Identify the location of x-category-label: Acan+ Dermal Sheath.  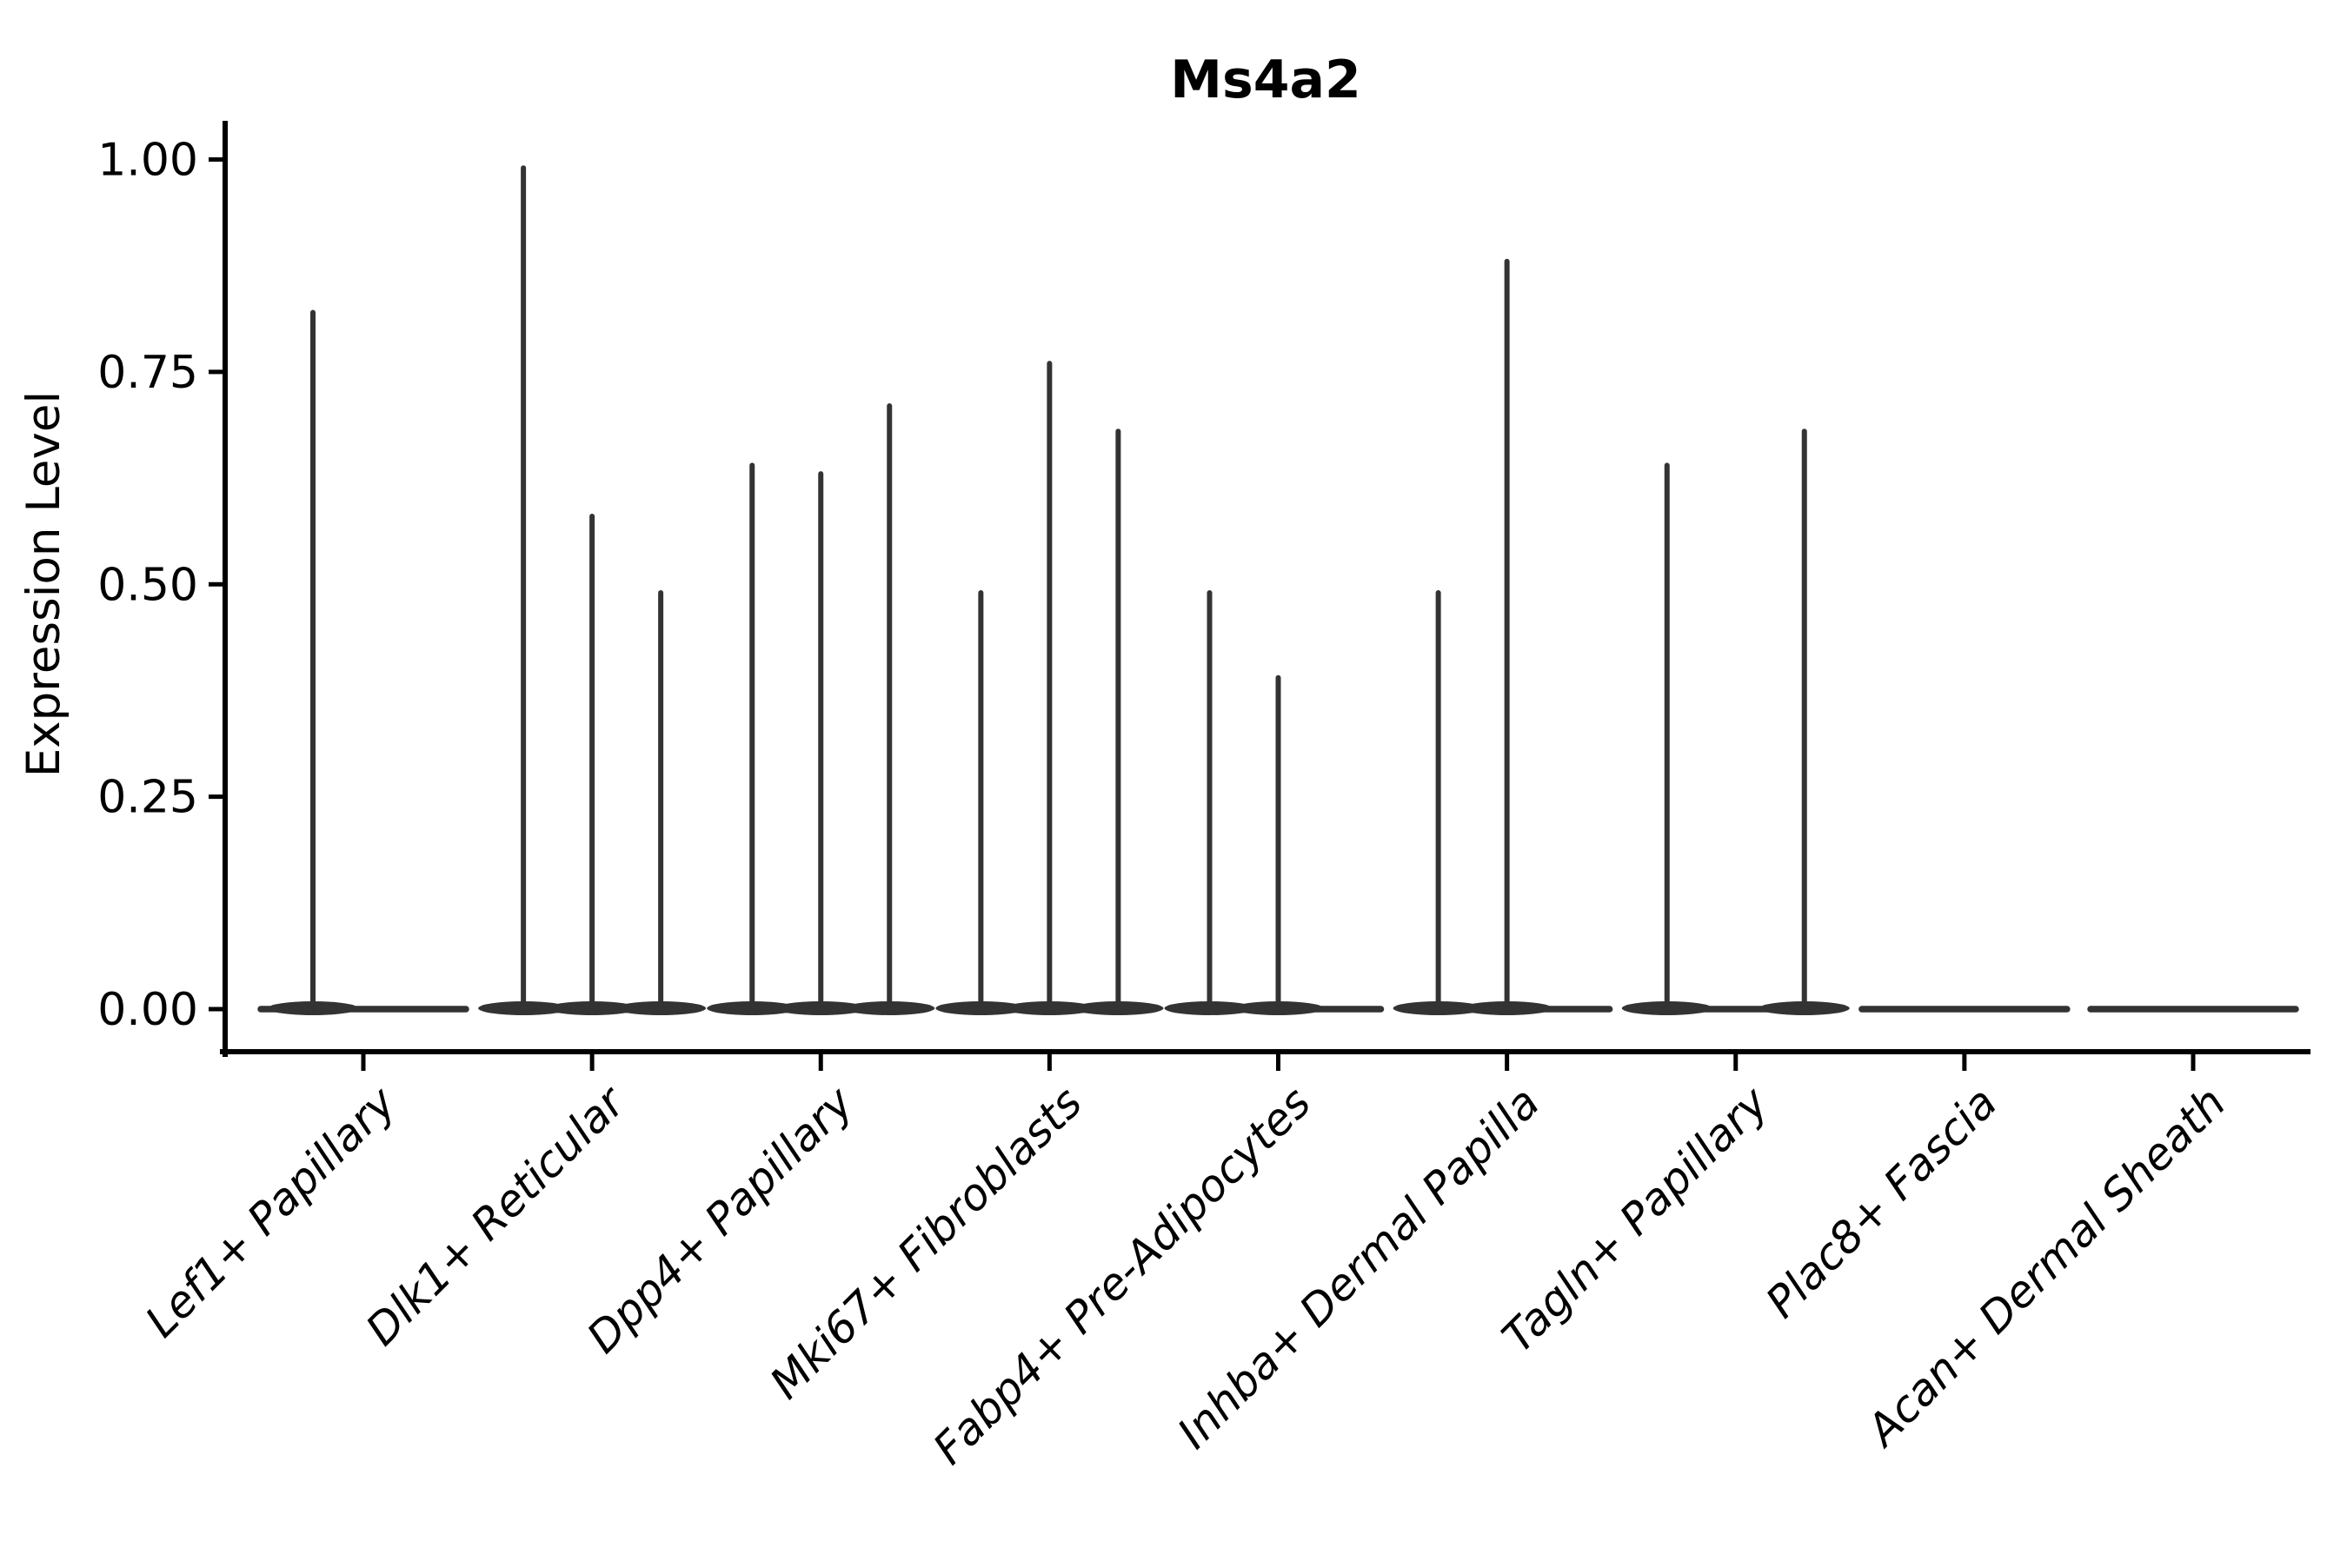
(2046, 1267).